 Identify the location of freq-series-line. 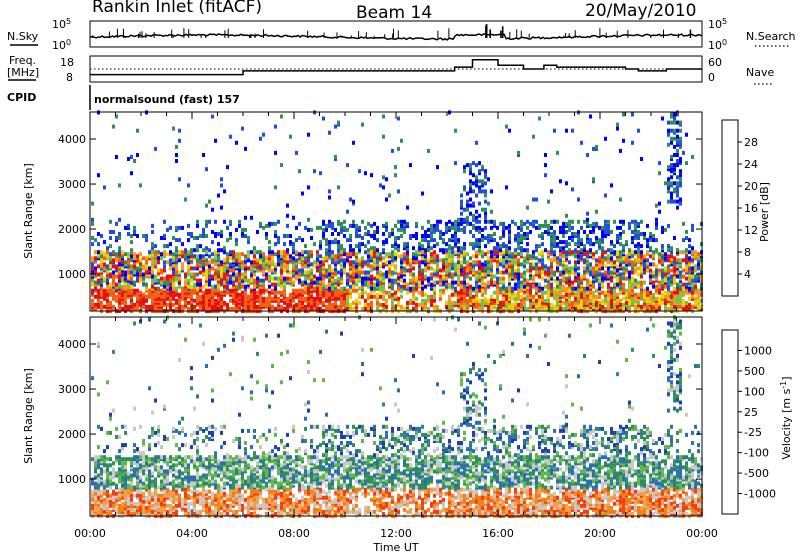
(396, 67).